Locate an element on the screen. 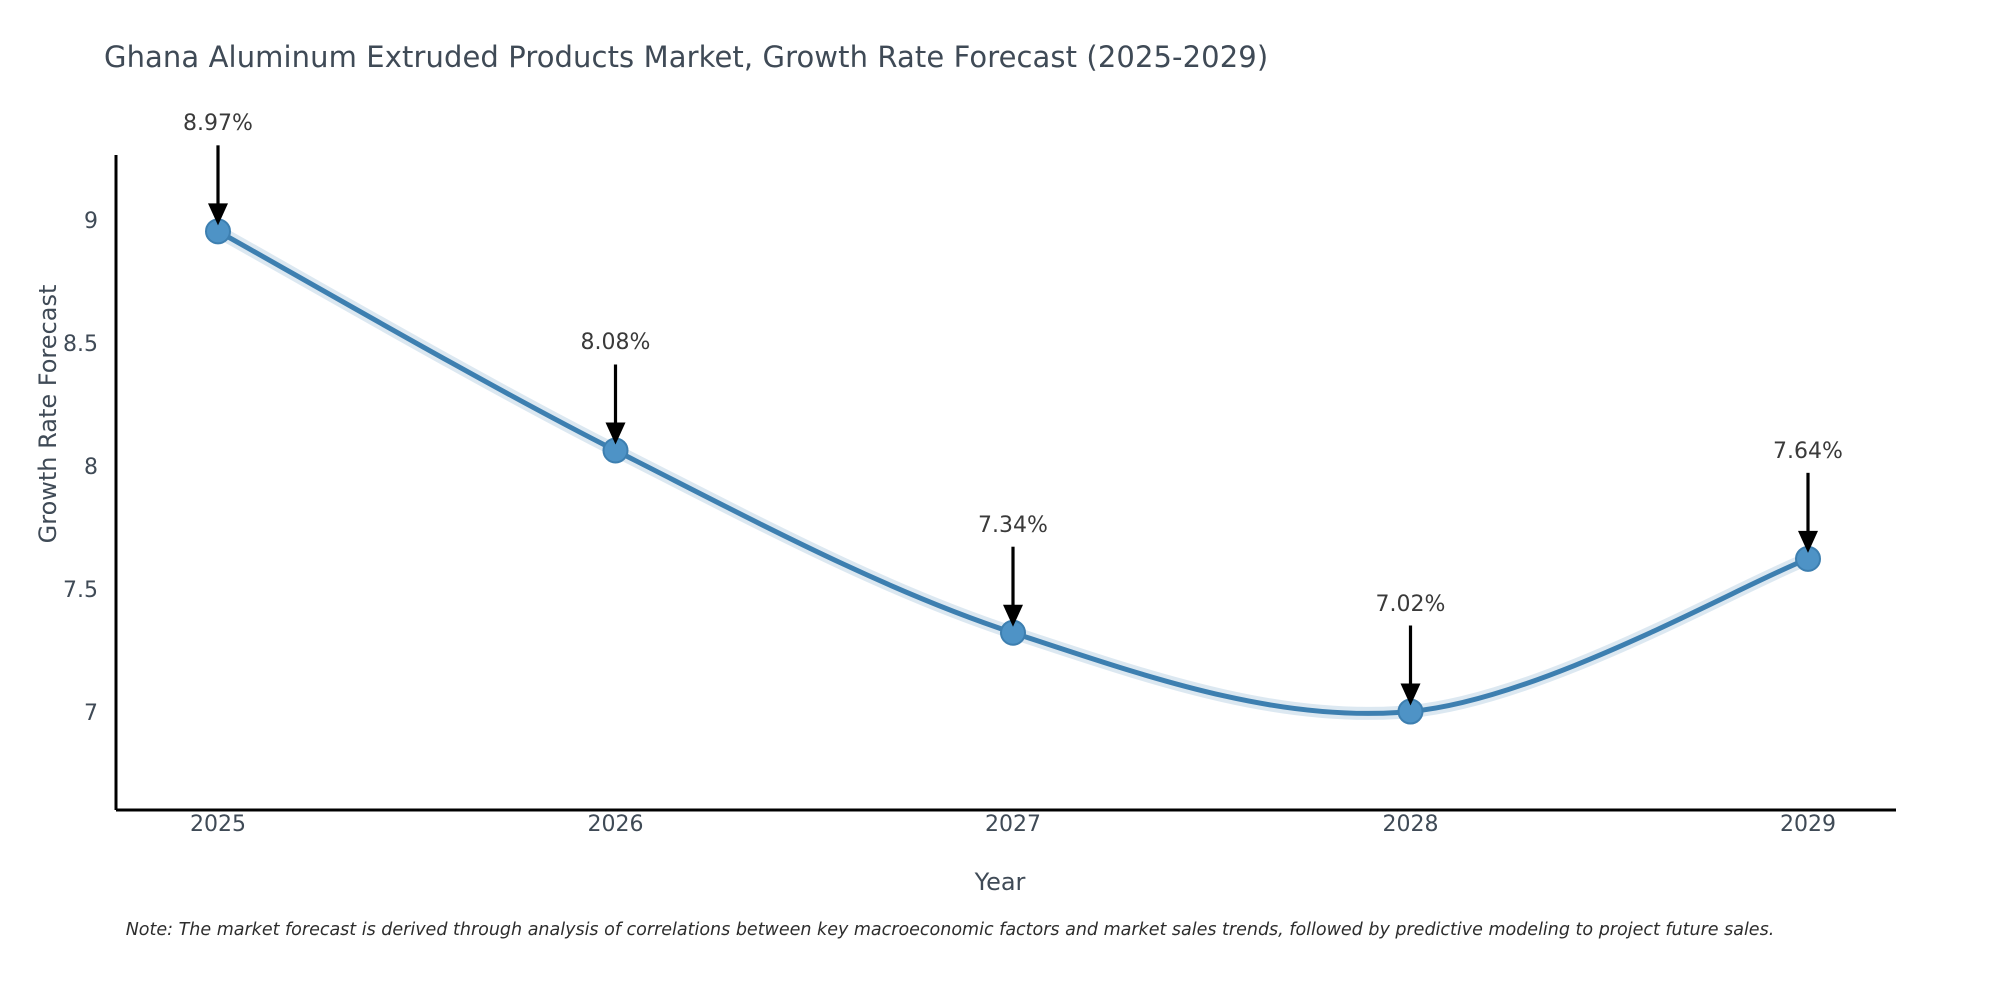  x-axis-tick-label: 2029 is located at coordinates (1808, 824).